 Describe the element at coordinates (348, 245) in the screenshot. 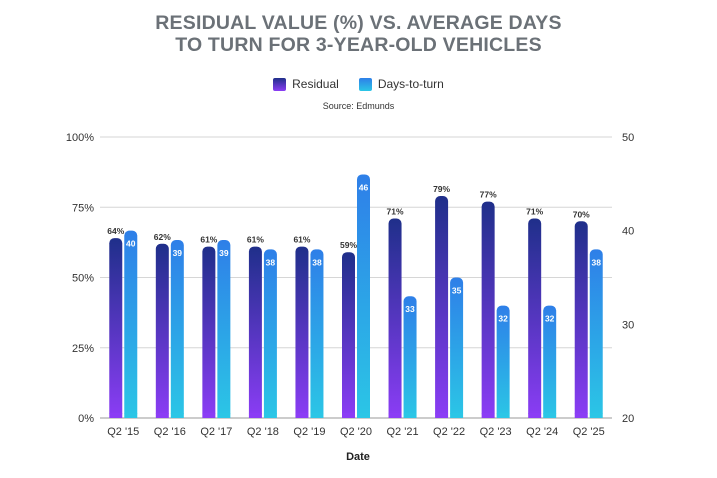

I see `data-label-residual: 59%` at that location.